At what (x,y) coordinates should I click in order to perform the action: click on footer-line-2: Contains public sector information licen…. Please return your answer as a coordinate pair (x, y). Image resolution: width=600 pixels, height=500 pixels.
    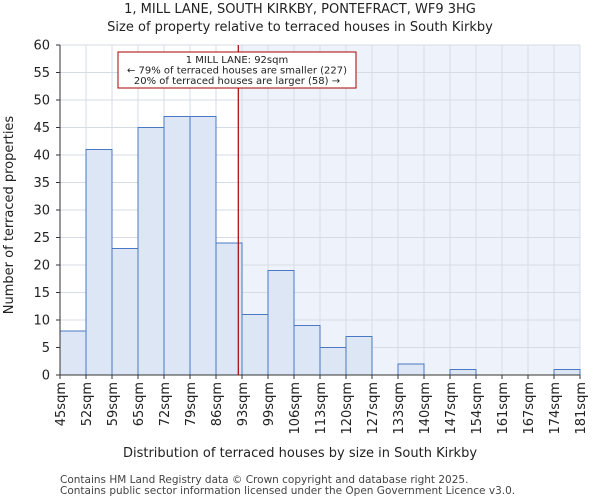
    Looking at the image, I should click on (287, 491).